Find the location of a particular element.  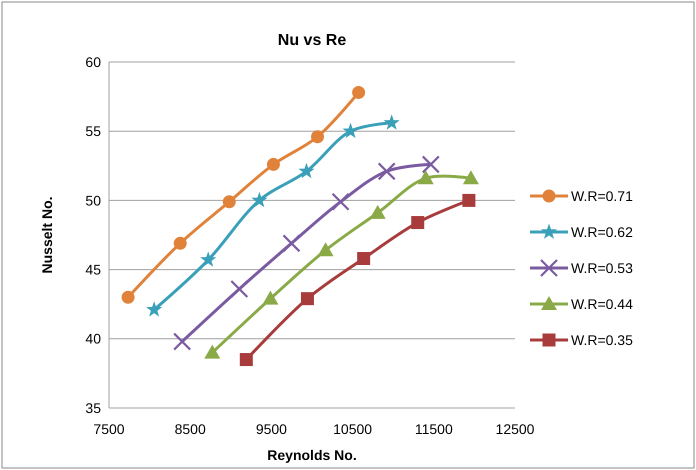

x-tick-label: 11500 is located at coordinates (433, 429).